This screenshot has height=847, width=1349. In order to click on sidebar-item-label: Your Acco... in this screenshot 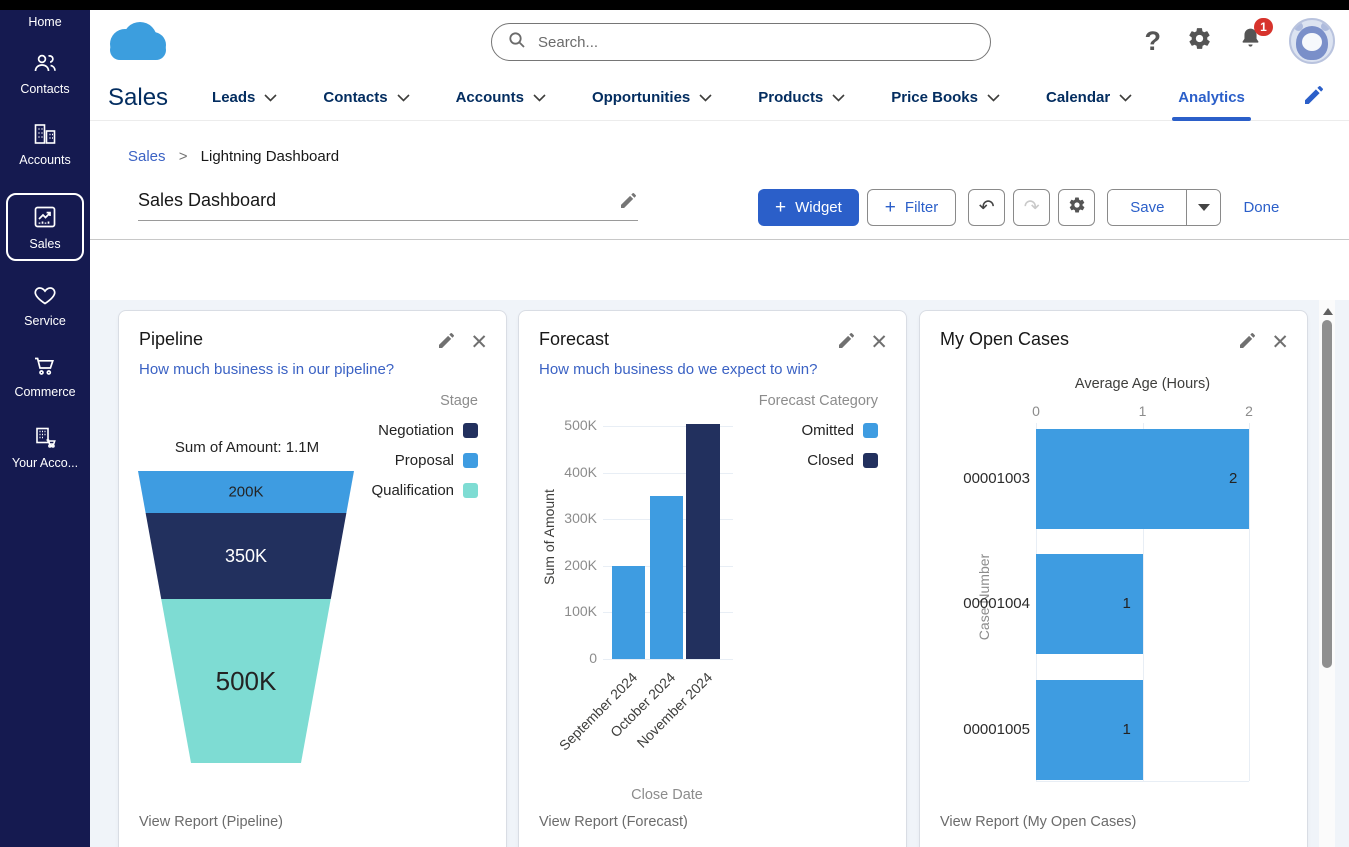, I will do `click(45, 463)`.